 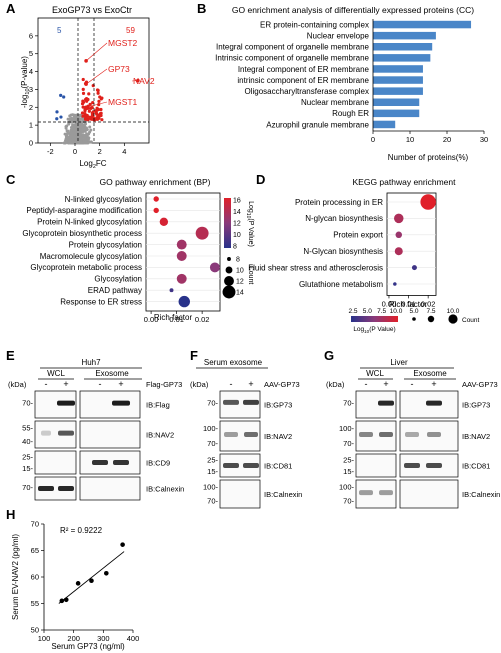 I want to click on go-term-label: Nuclear envelope, so click(x=338, y=35).